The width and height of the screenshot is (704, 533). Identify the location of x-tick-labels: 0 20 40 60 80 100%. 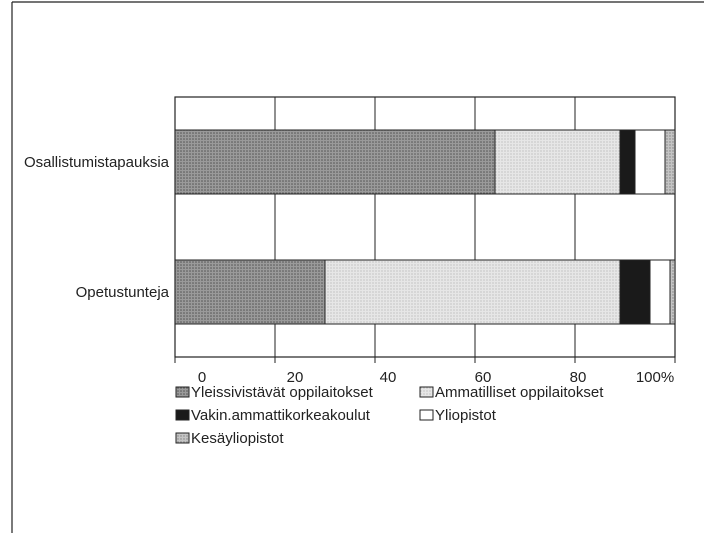
(436, 377).